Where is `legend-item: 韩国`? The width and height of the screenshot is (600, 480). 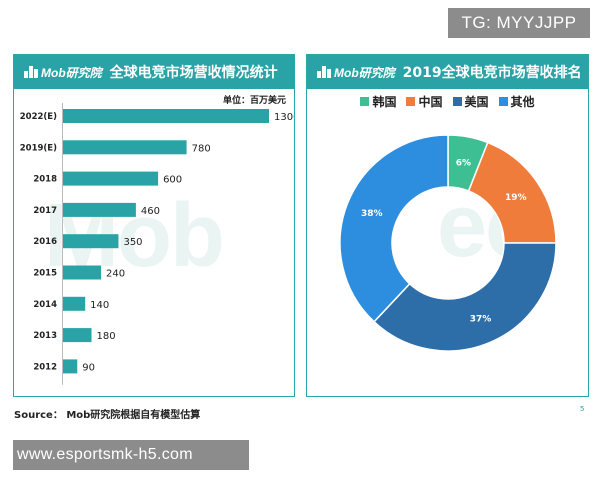 legend-item: 韩国 is located at coordinates (378, 101).